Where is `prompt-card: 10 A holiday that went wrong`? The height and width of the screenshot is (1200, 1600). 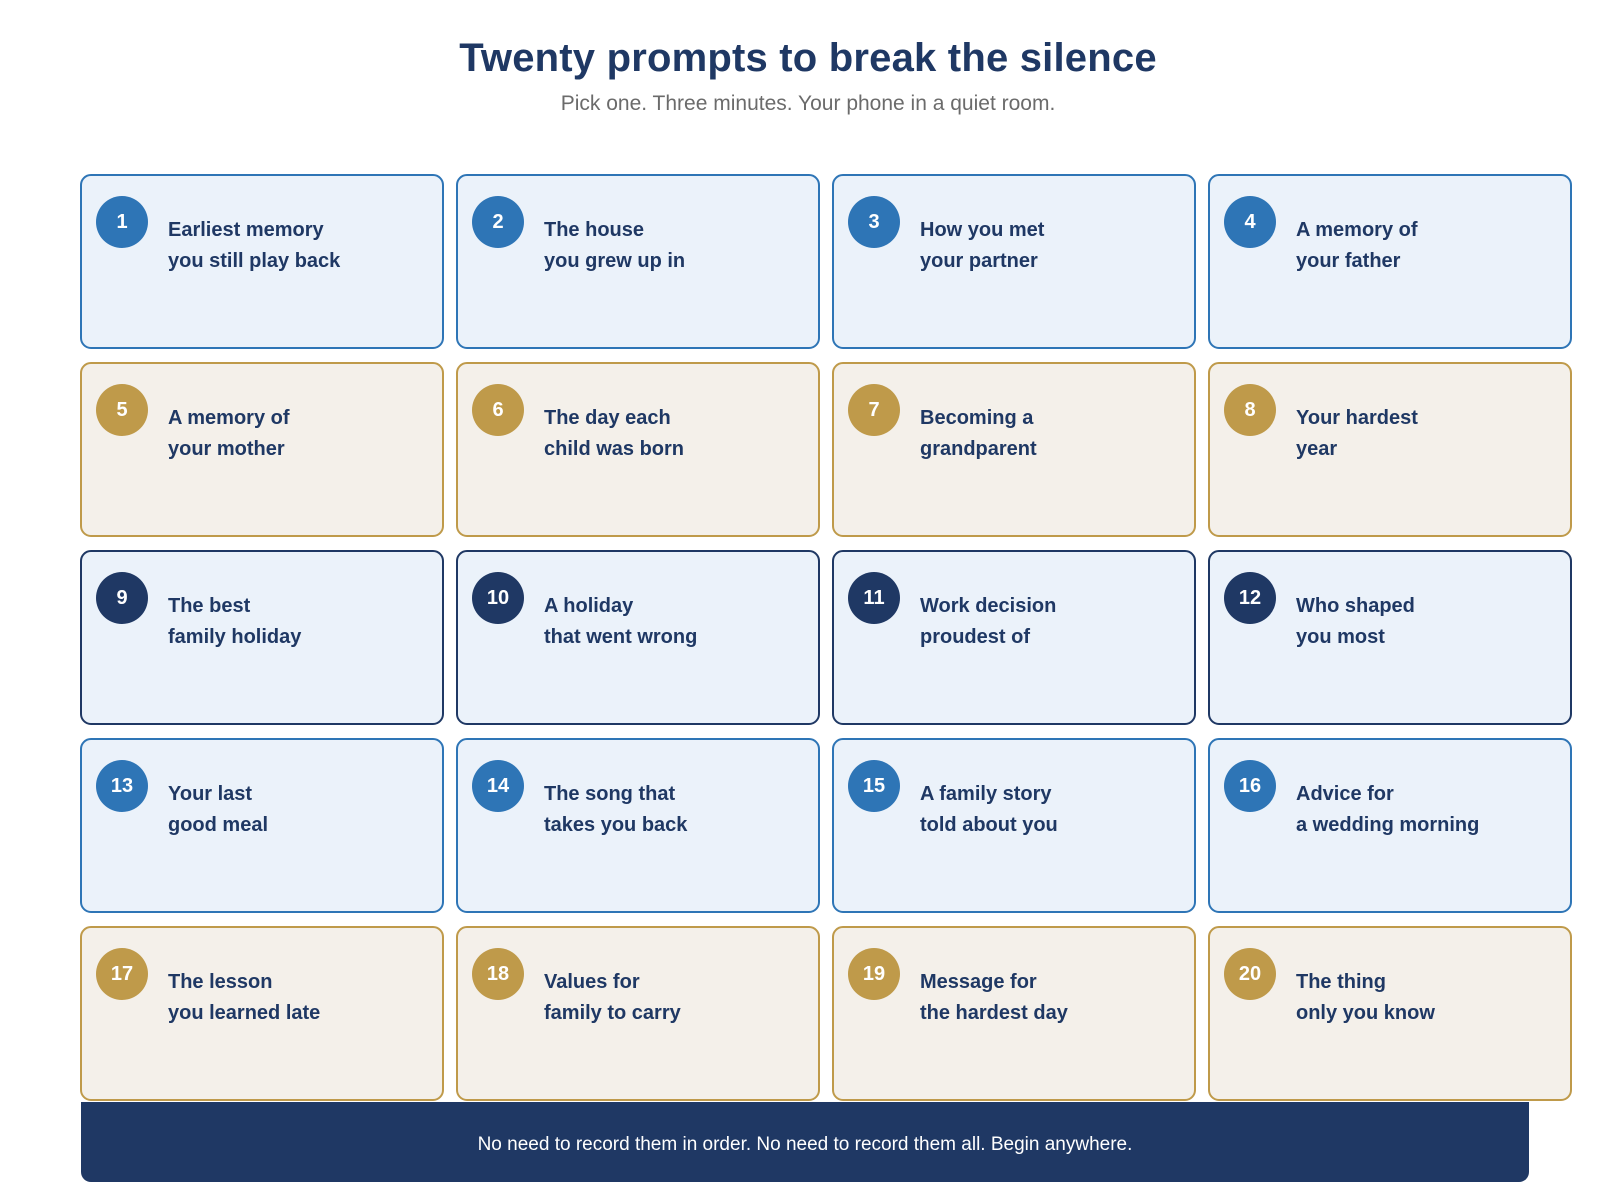 prompt-card: 10 A holiday that went wrong is located at coordinates (638, 637).